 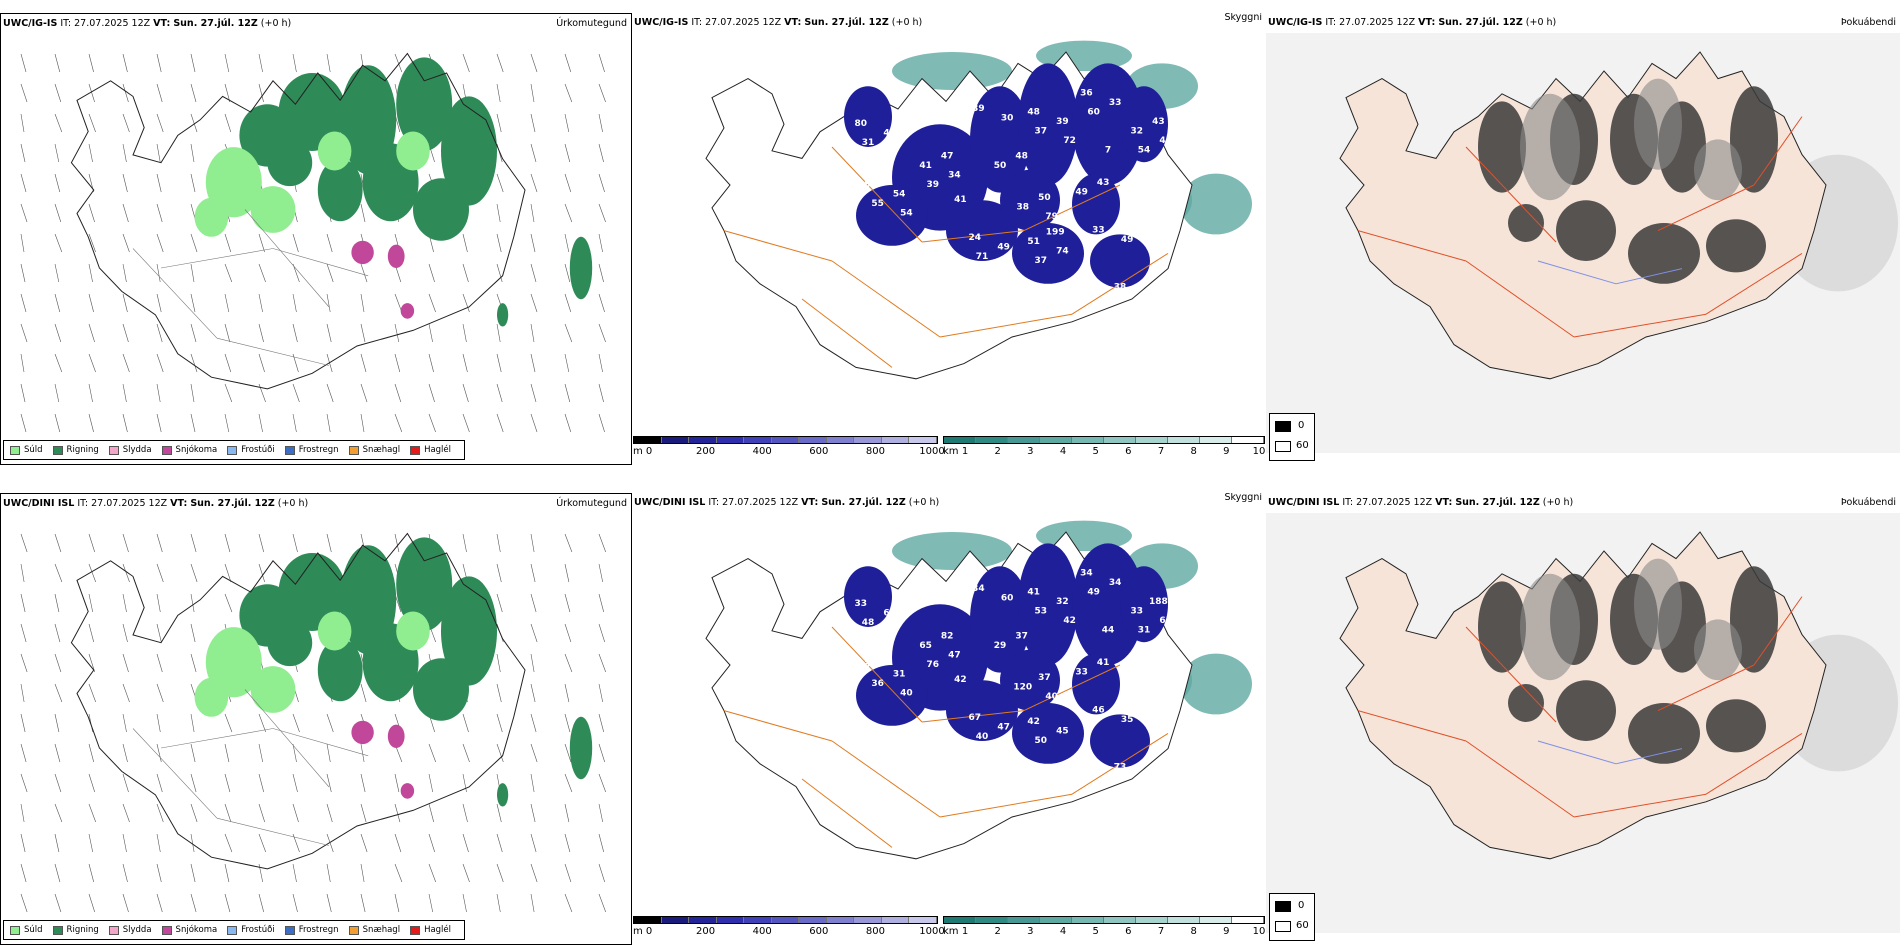 I want to click on cloud-base-label: 55, so click(x=877, y=204).